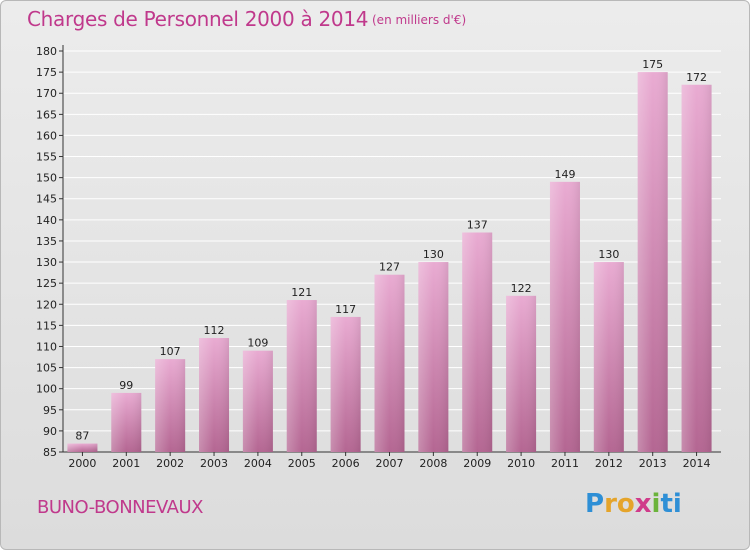 The width and height of the screenshot is (750, 550). I want to click on chart-subtitle: (en milliers d'€), so click(419, 20).